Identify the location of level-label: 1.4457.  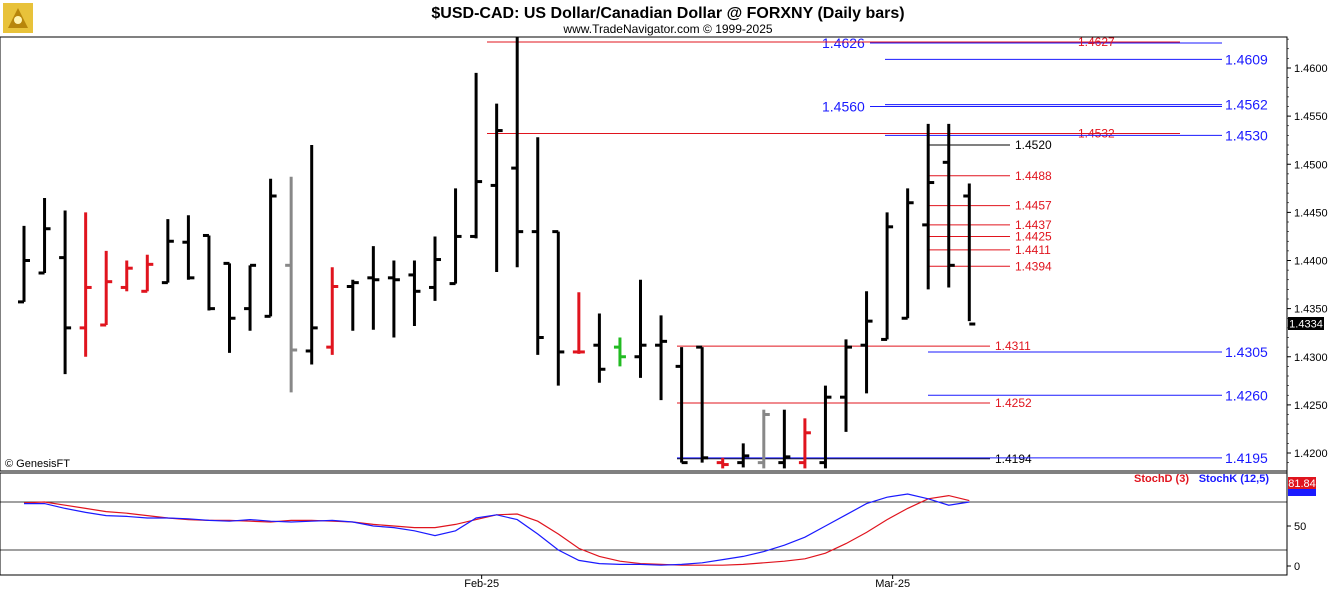
(1033, 206).